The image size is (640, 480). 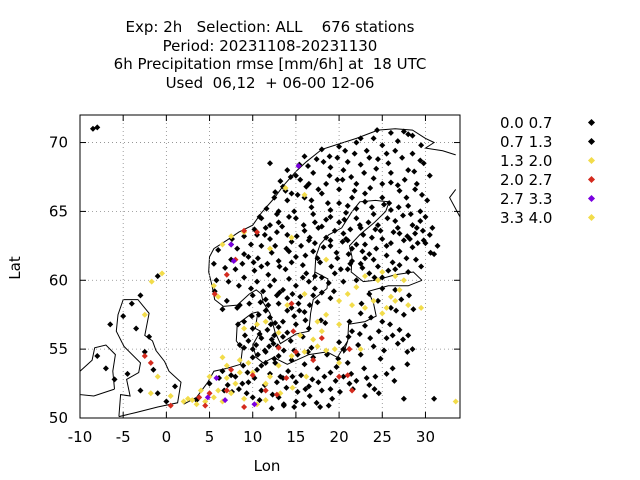 I want to click on x-tick-label: 30, so click(x=425, y=437).